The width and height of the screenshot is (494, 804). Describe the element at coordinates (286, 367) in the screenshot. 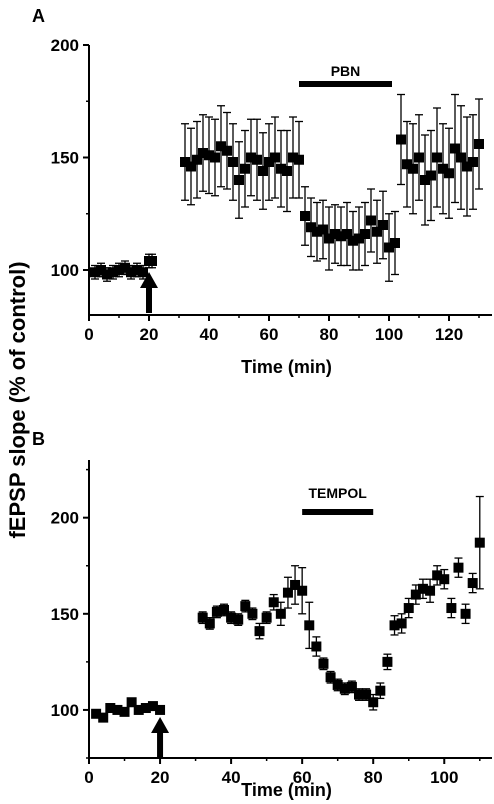

I see `x-axis-label: Time (min)` at that location.